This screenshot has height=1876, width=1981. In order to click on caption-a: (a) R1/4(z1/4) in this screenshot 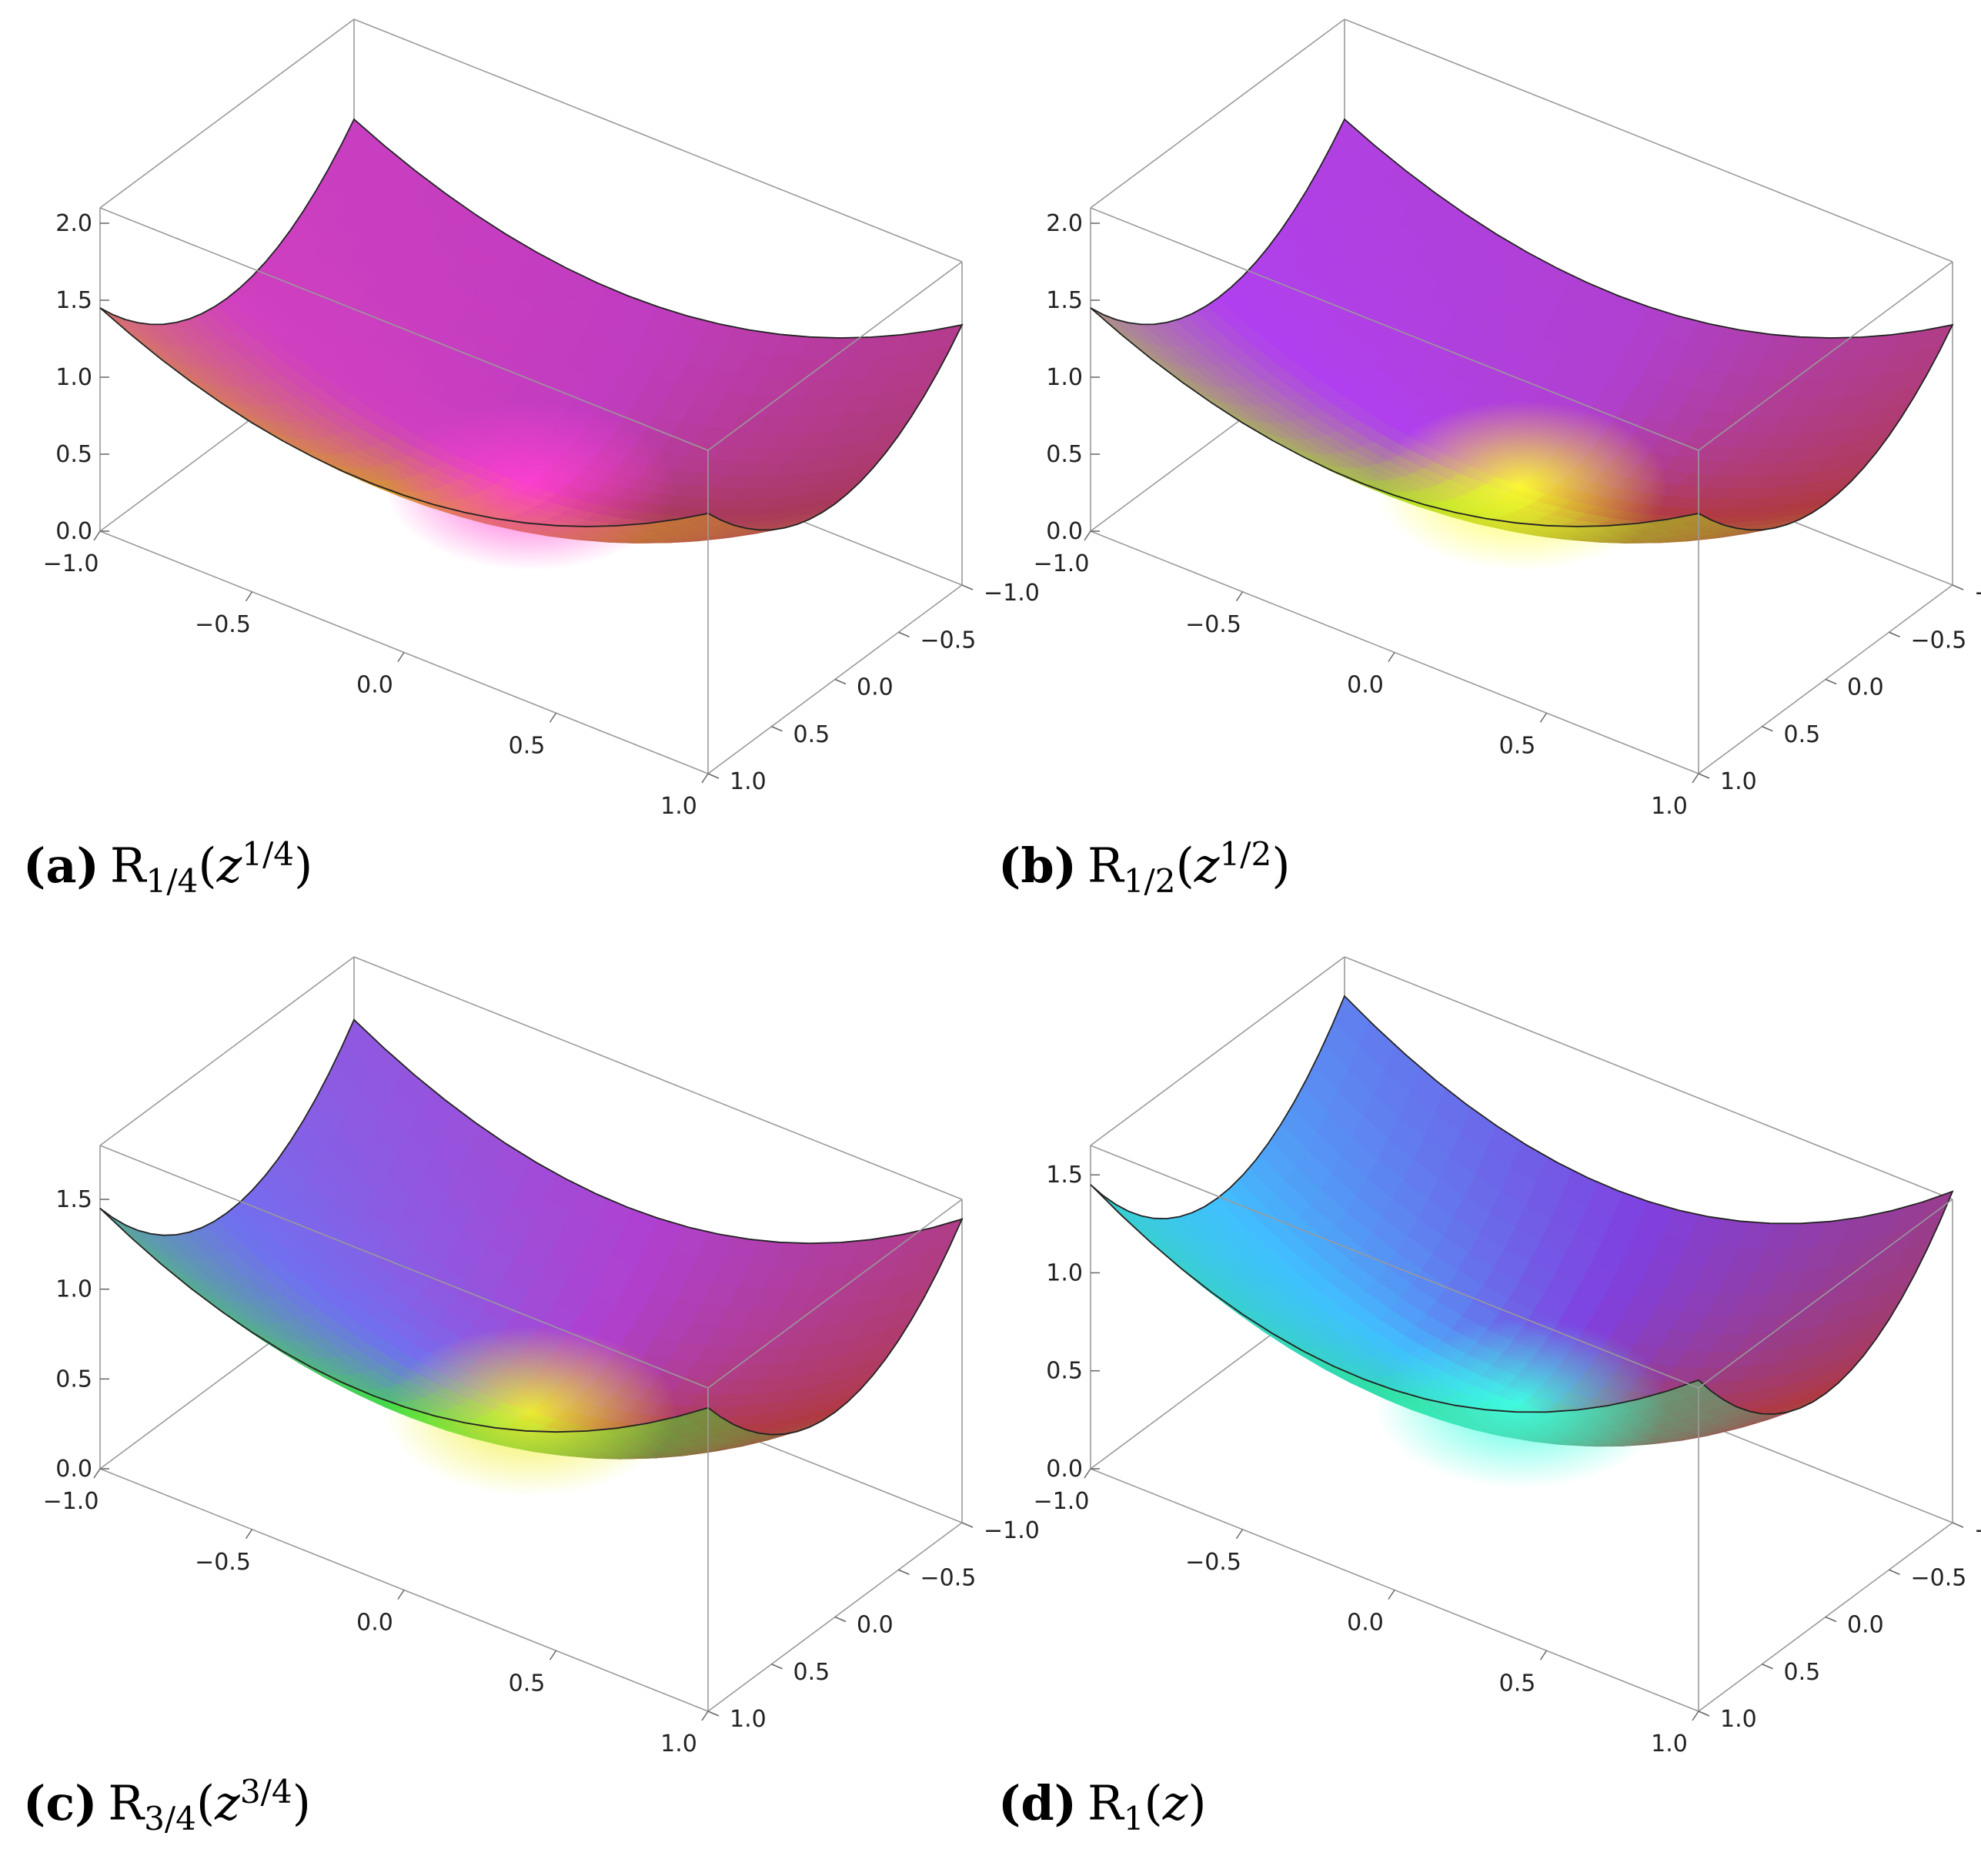, I will do `click(168, 868)`.